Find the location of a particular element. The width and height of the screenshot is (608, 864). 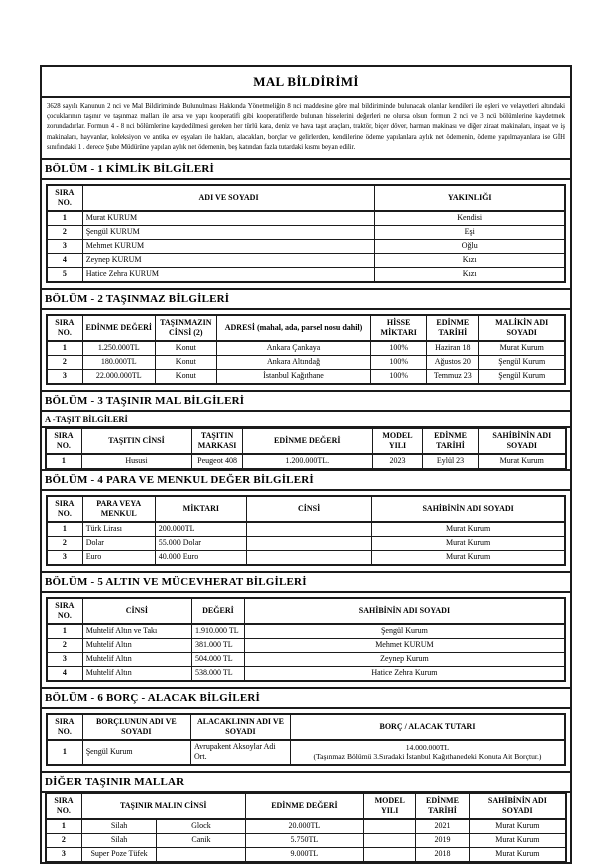

table-row: 1 Silah Glock 20.000TL 2021 Murat Kurum is located at coordinates (306, 826).